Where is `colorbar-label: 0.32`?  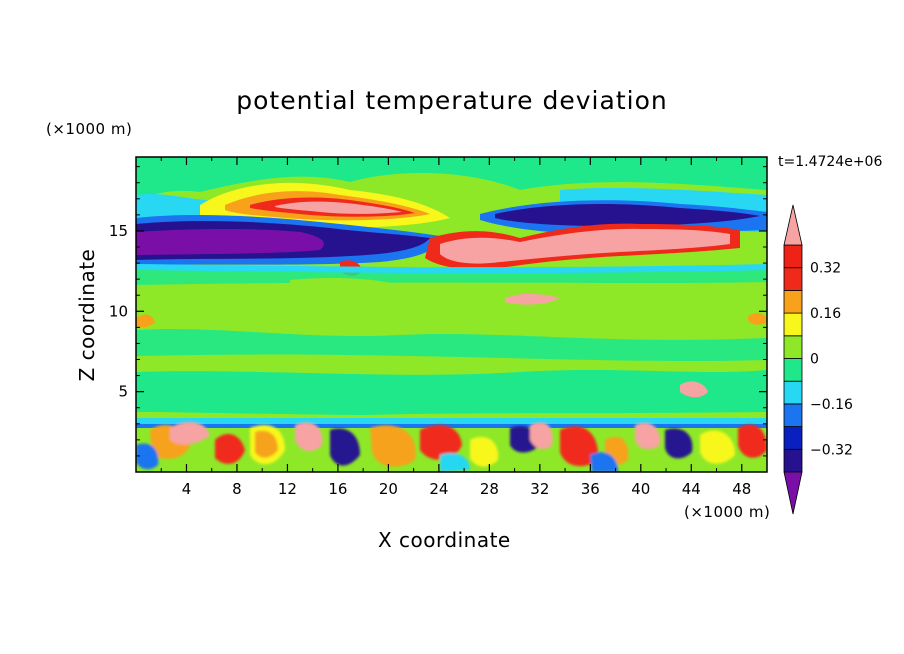
colorbar-label: 0.32 is located at coordinates (825, 269).